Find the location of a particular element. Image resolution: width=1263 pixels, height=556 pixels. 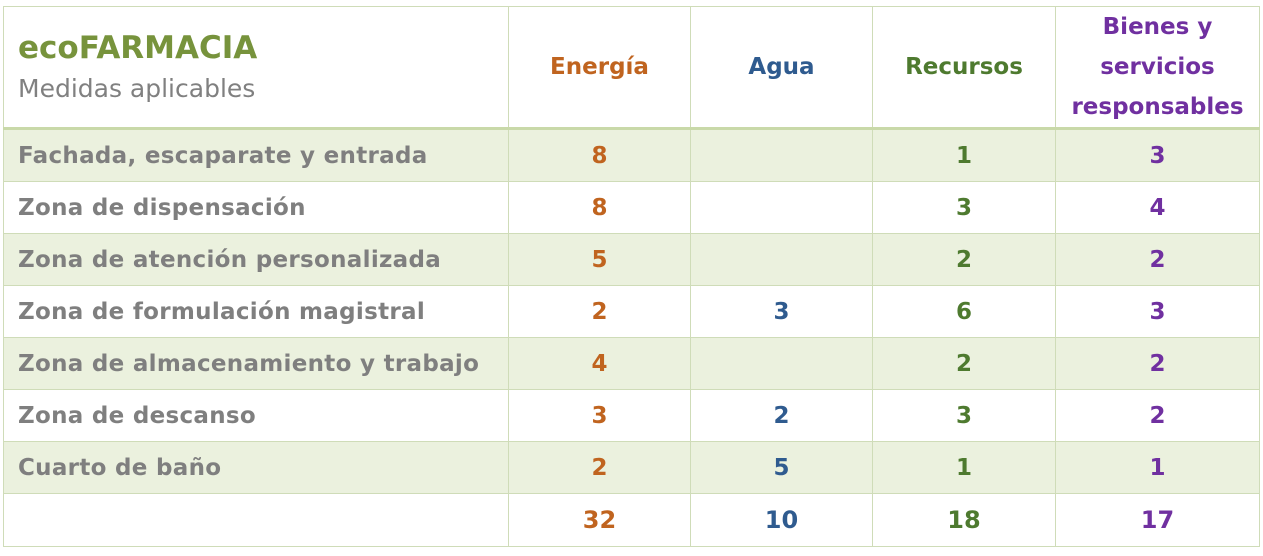

cell-agua: 2 is located at coordinates (781, 415).